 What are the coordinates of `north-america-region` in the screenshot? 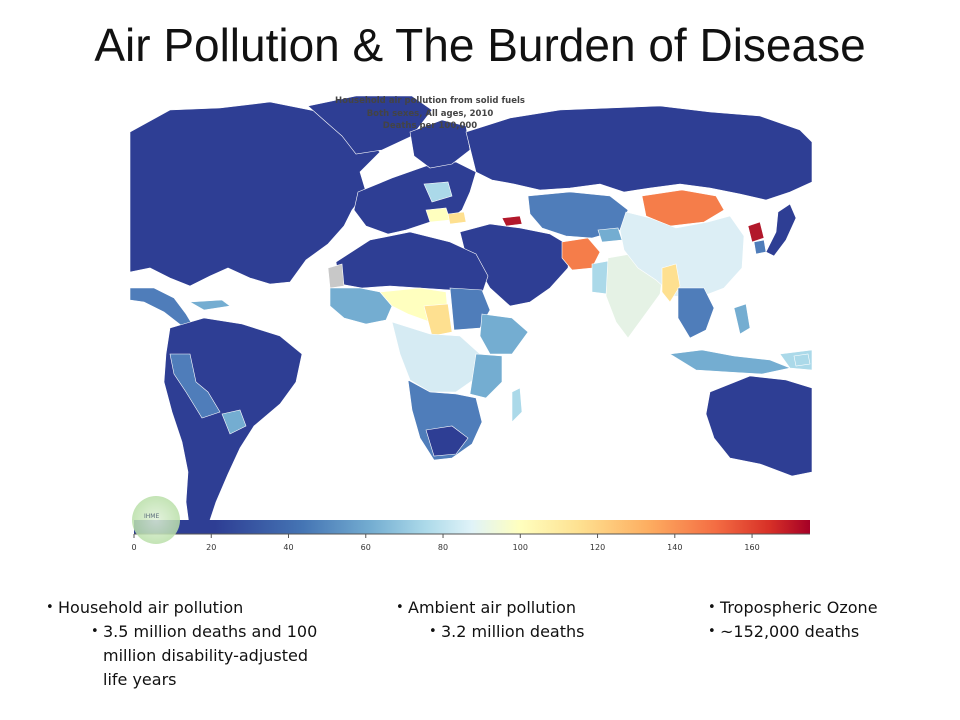 It's located at (255, 194).